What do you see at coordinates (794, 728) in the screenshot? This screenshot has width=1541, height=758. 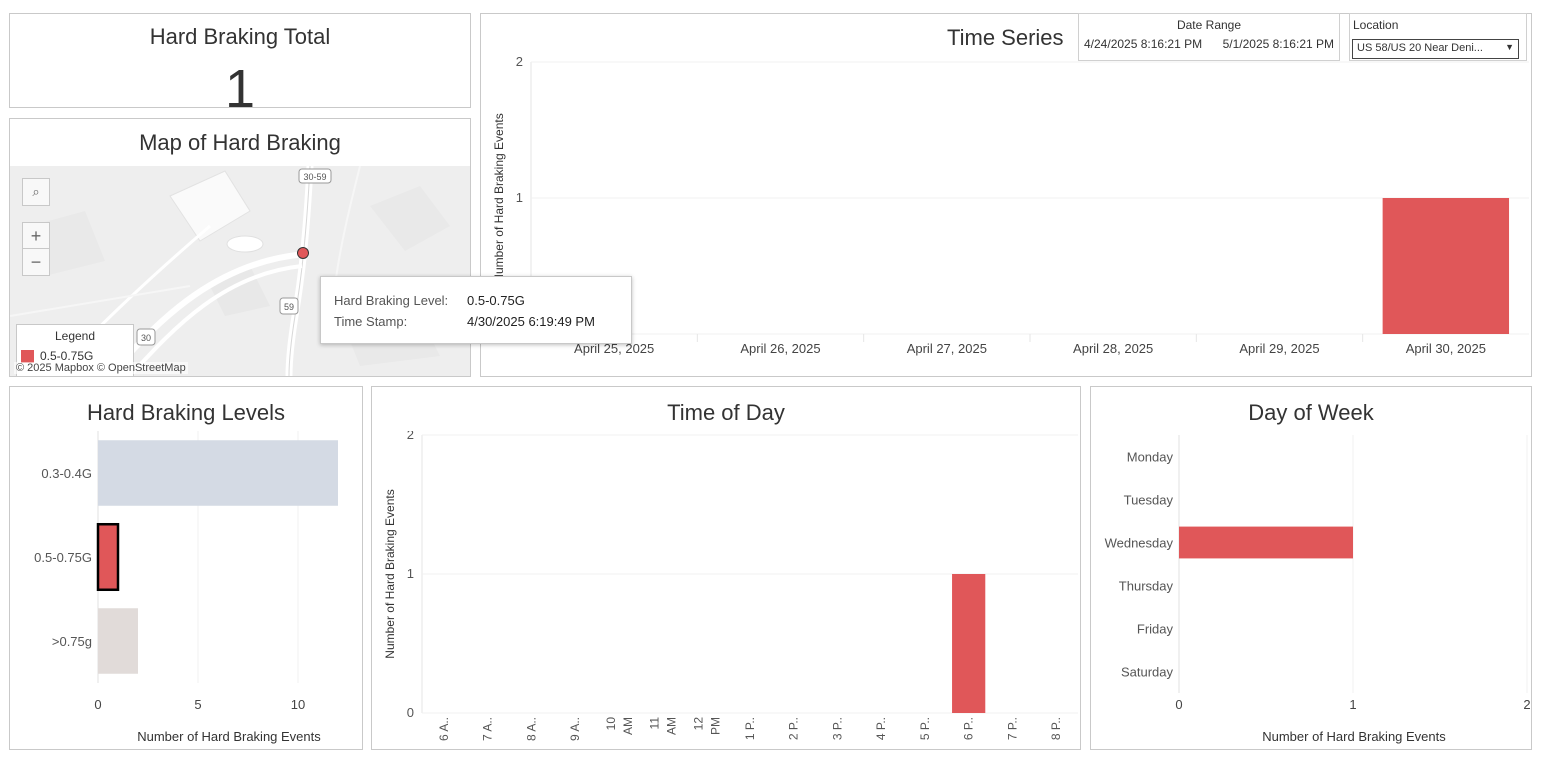 I see `x-tick-label: 2 P..` at bounding box center [794, 728].